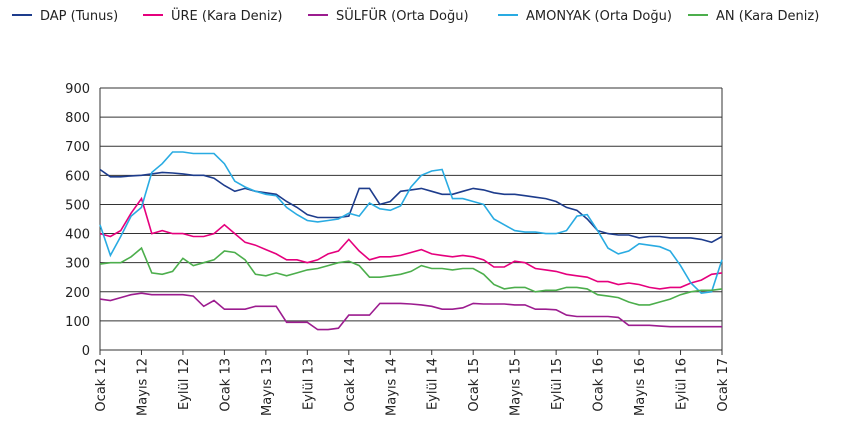 The image size is (852, 430). I want to click on y-tick-label: 700, so click(77, 147).